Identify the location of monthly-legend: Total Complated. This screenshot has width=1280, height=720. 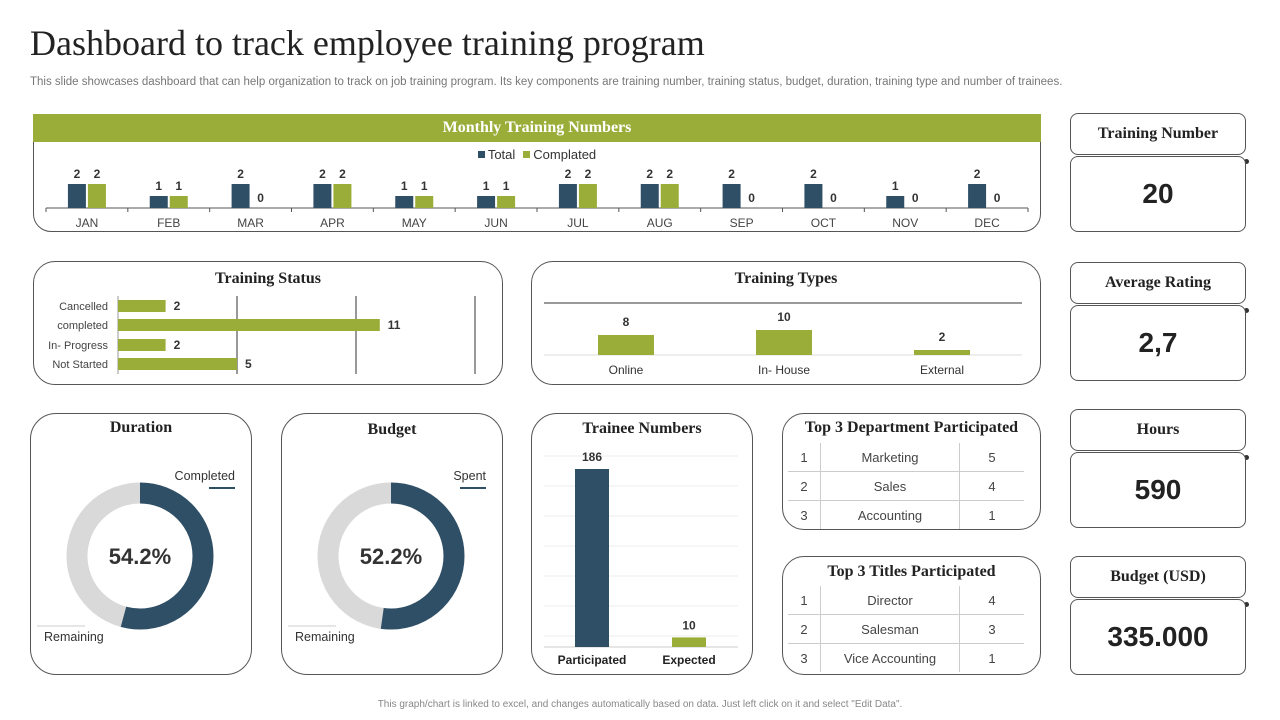
(537, 154).